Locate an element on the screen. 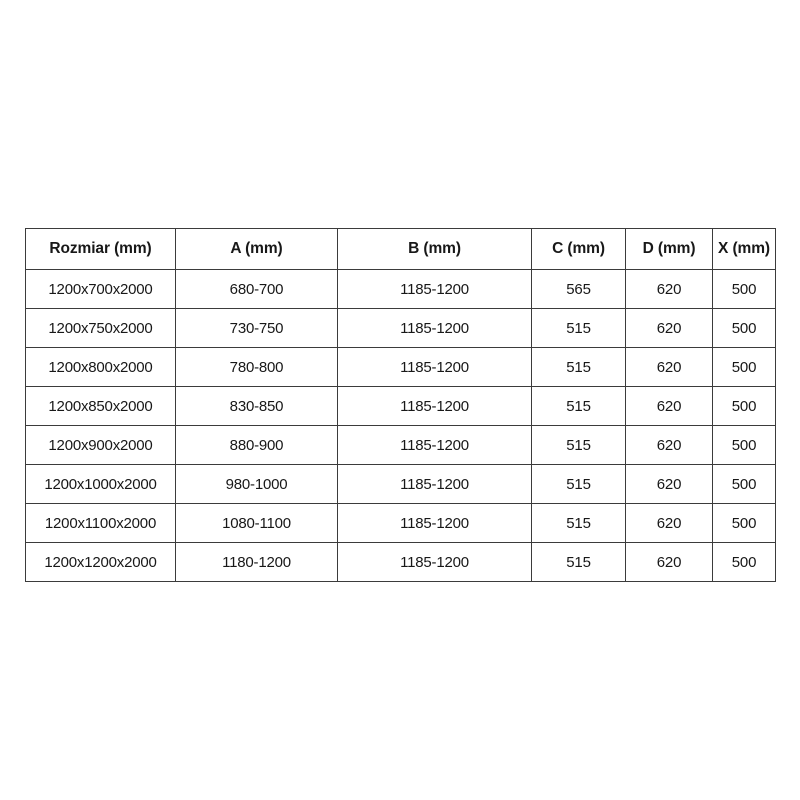 Image resolution: width=800 pixels, height=800 pixels. cell-rozmiar: 1200x1000x2000 is located at coordinates (100, 484).